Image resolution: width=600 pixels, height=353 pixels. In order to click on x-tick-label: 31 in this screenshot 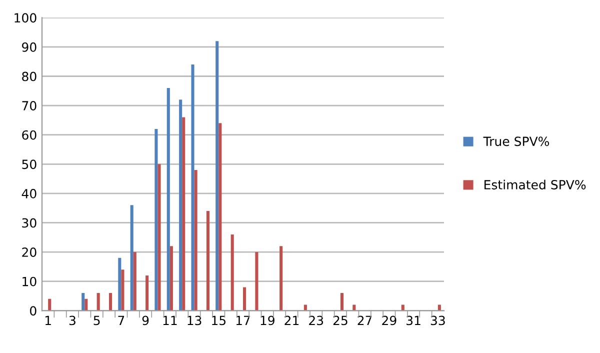, I will do `click(413, 321)`.